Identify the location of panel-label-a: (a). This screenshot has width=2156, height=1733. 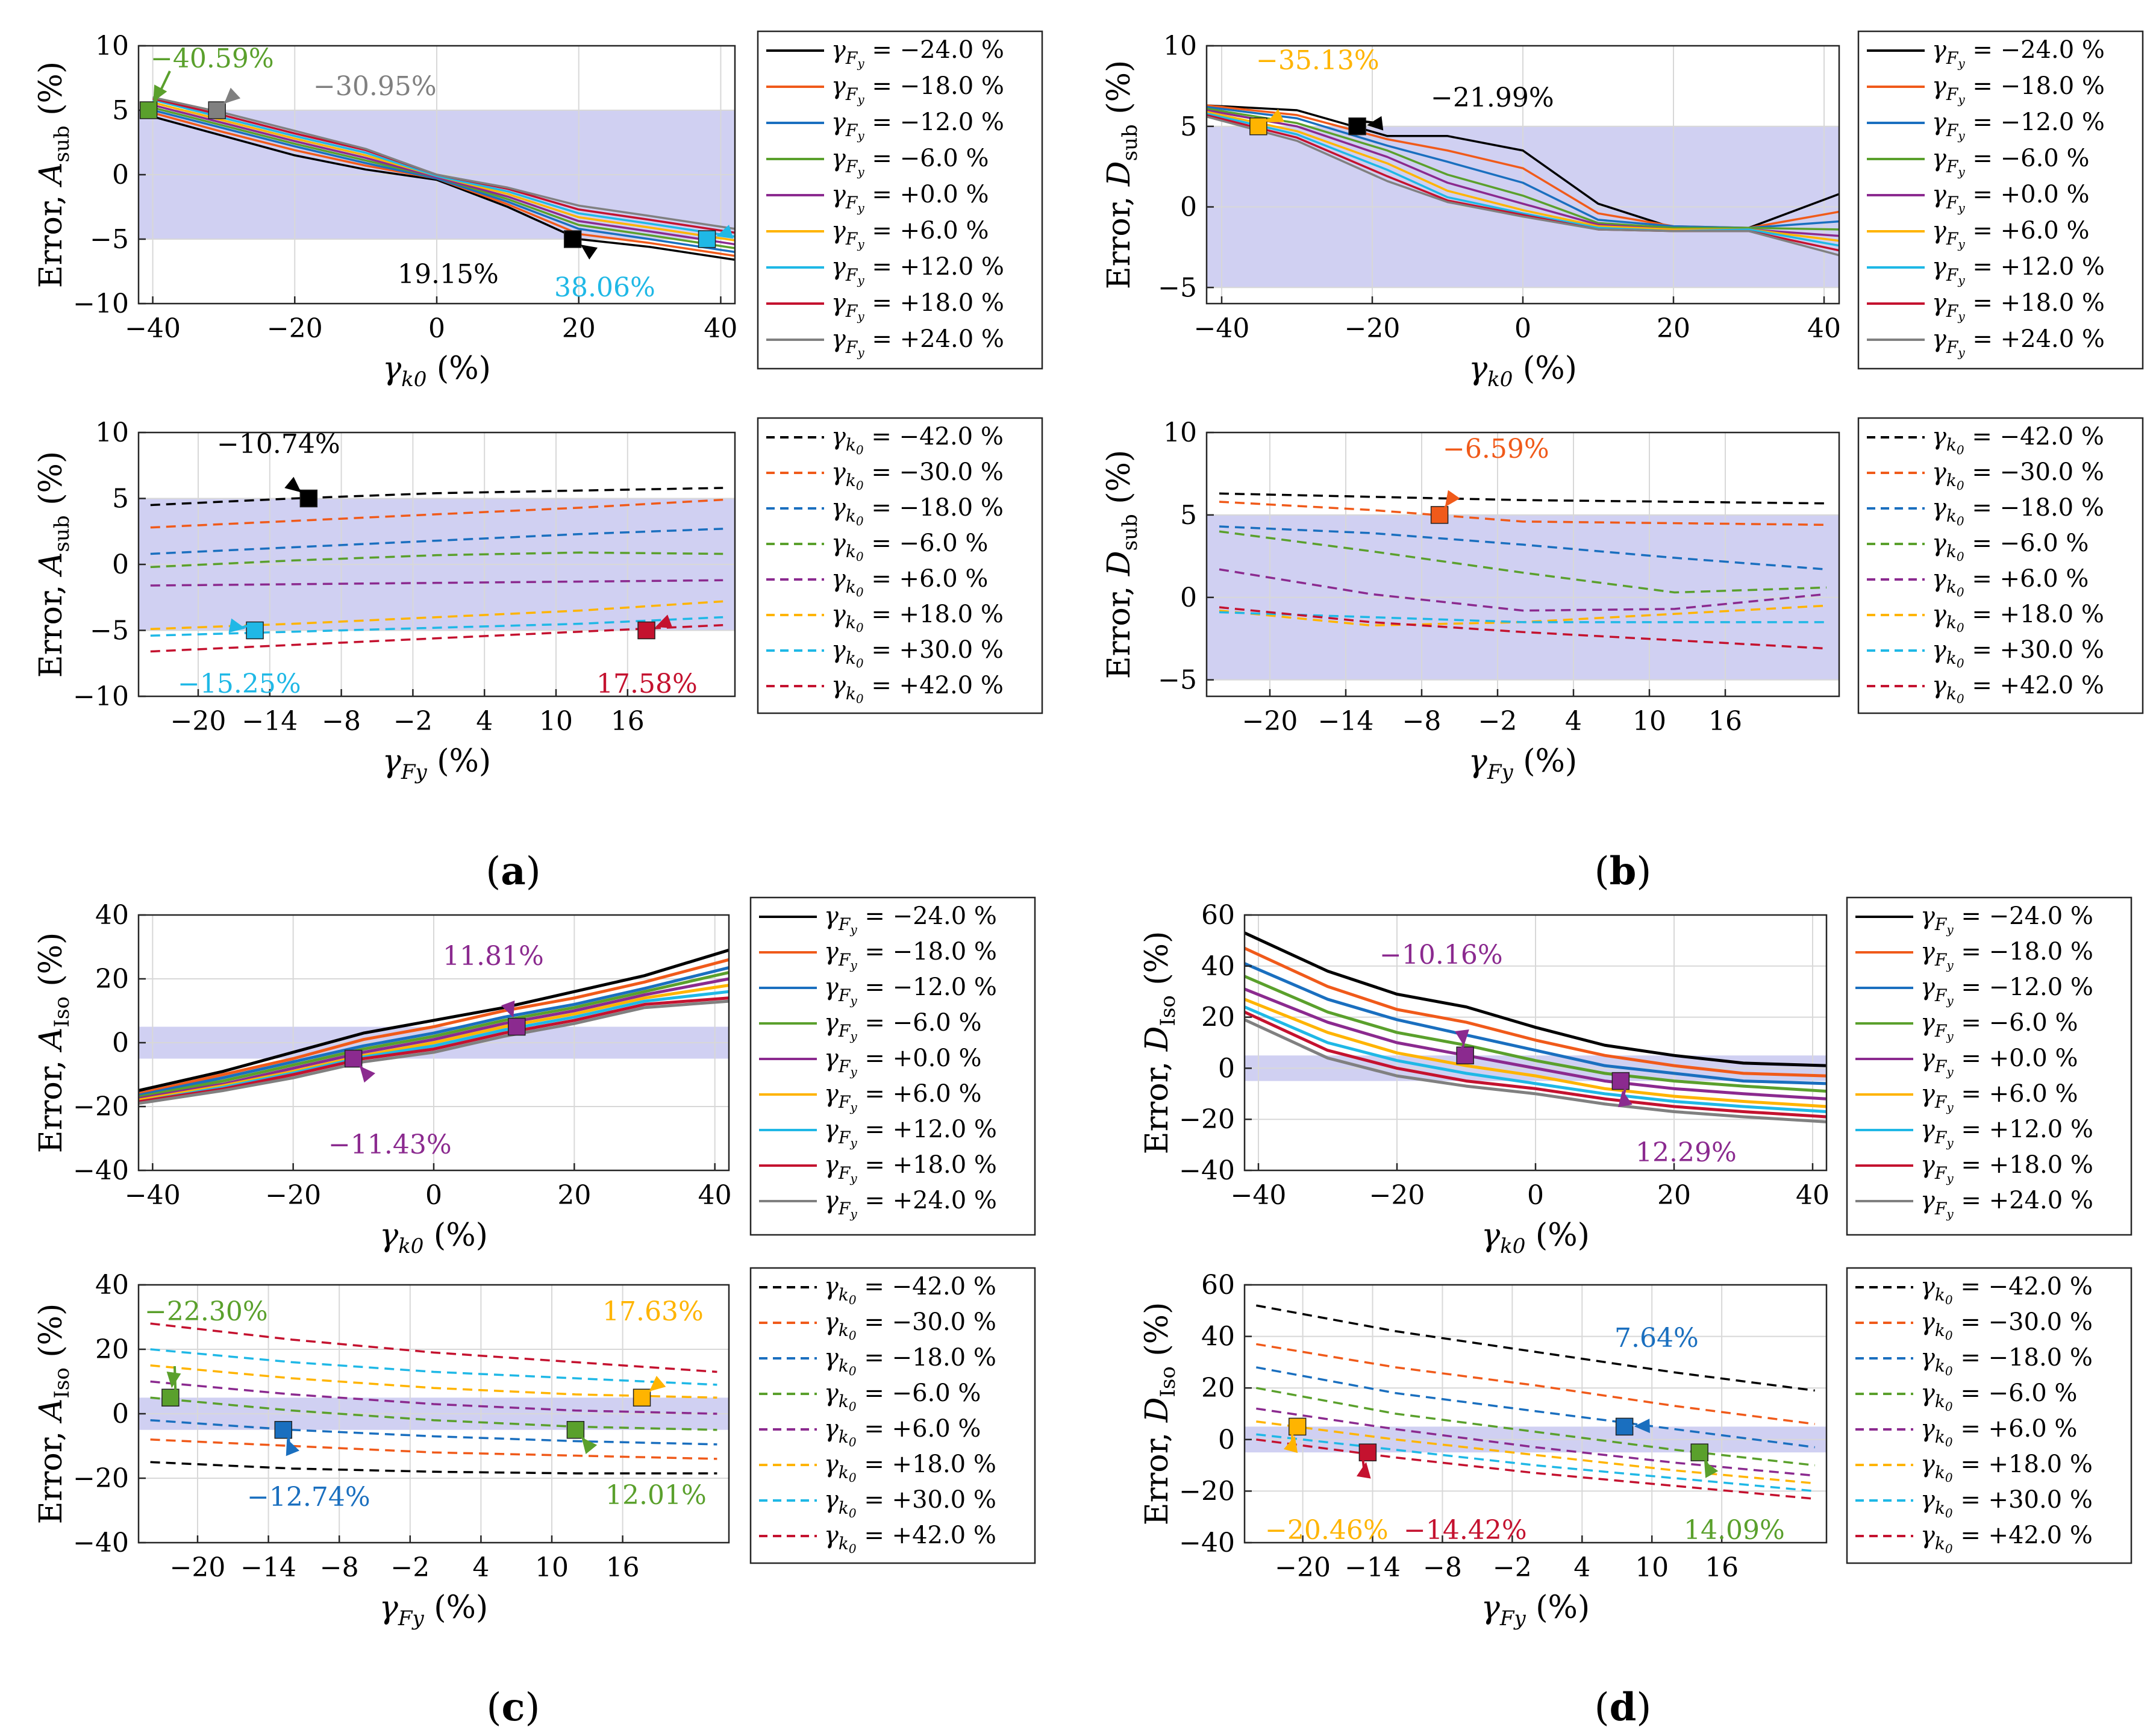
(513, 871).